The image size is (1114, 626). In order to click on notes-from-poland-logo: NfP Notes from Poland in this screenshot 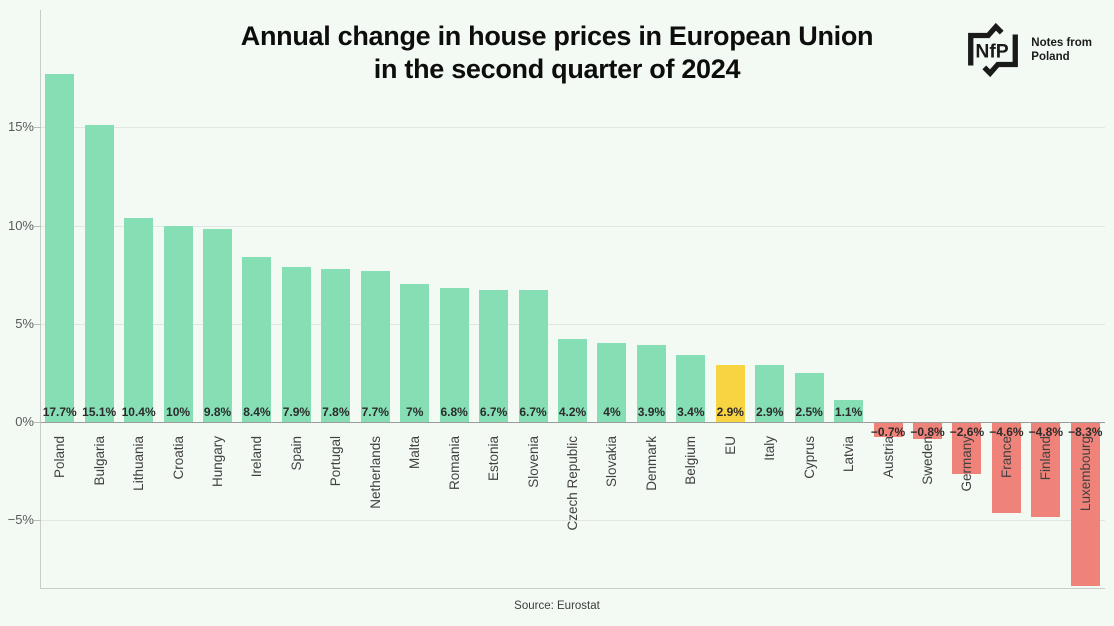, I will do `click(1027, 50)`.